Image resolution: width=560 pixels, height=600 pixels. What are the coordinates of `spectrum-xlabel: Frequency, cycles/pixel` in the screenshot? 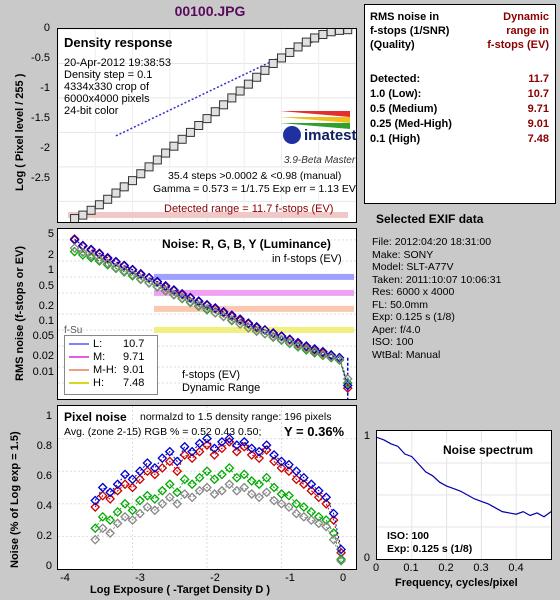 It's located at (456, 583).